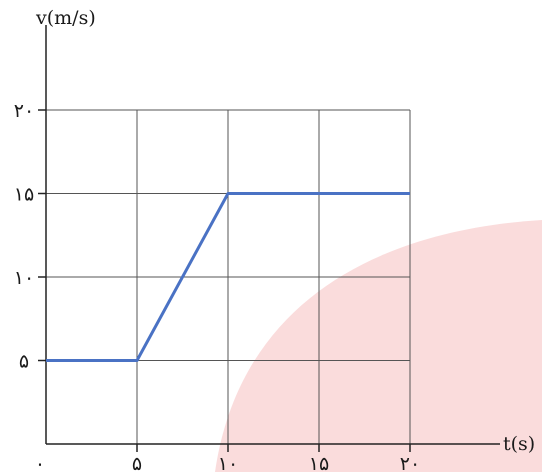  What do you see at coordinates (228, 462) in the screenshot?
I see `x-tick-label: ۱۰` at bounding box center [228, 462].